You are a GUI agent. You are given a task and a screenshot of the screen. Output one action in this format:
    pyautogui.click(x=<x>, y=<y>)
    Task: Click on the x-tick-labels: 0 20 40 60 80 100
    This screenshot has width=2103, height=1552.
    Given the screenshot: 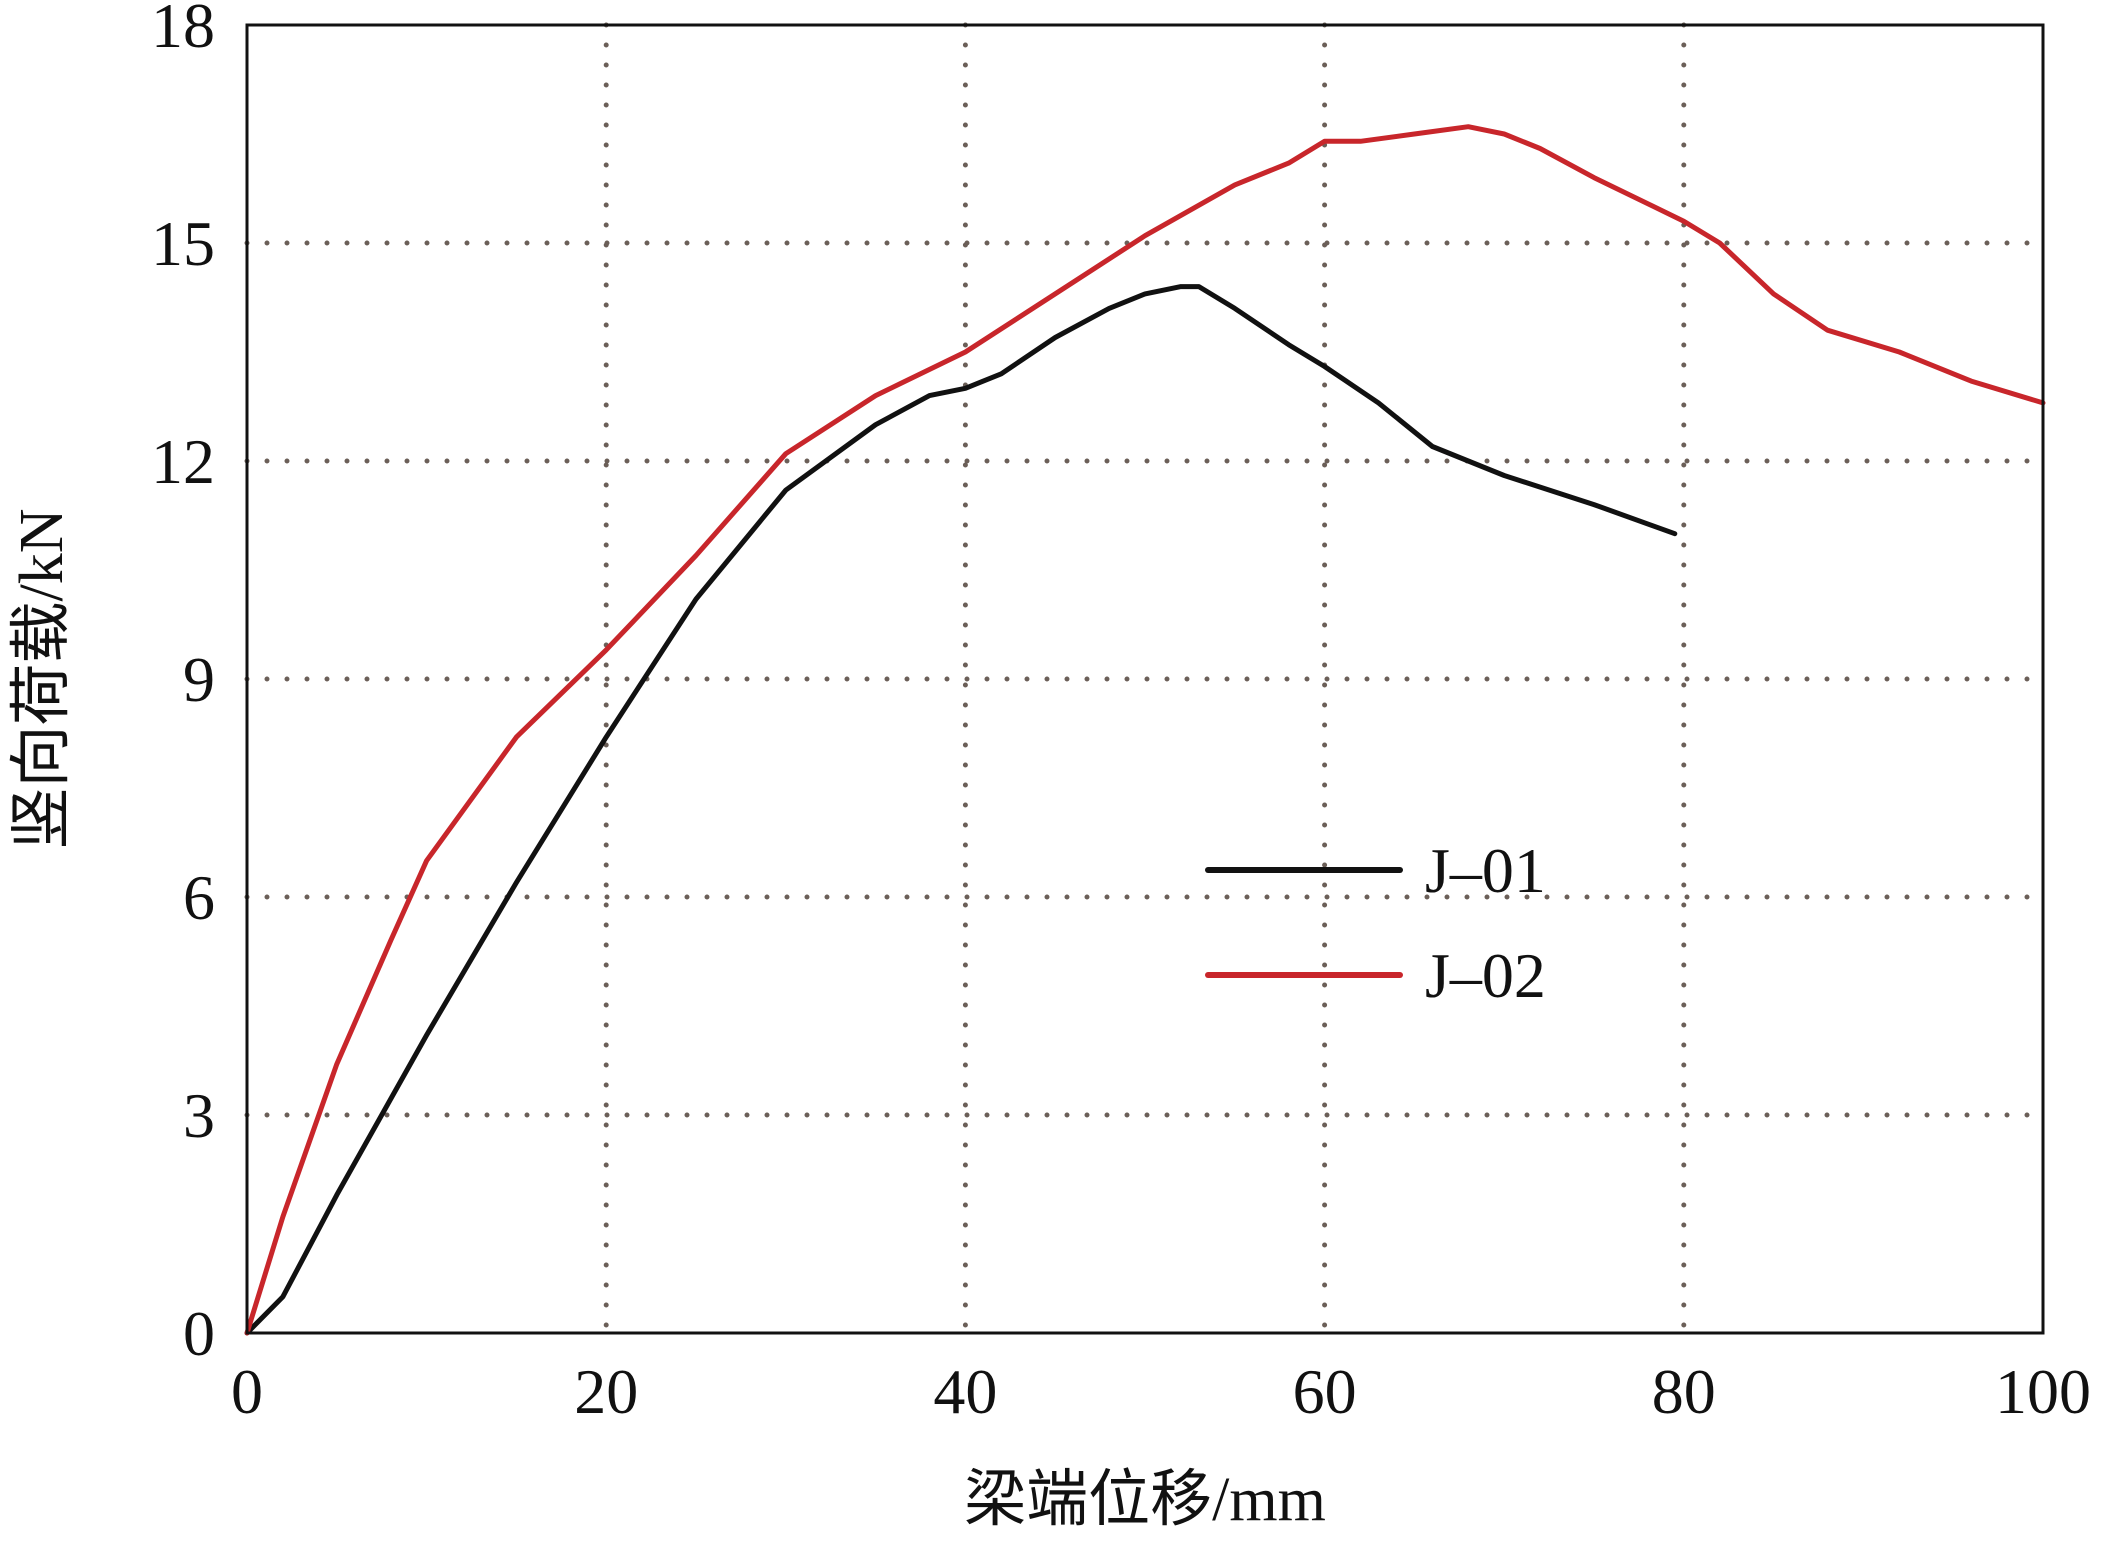 What is the action you would take?
    pyautogui.click(x=1161, y=1391)
    